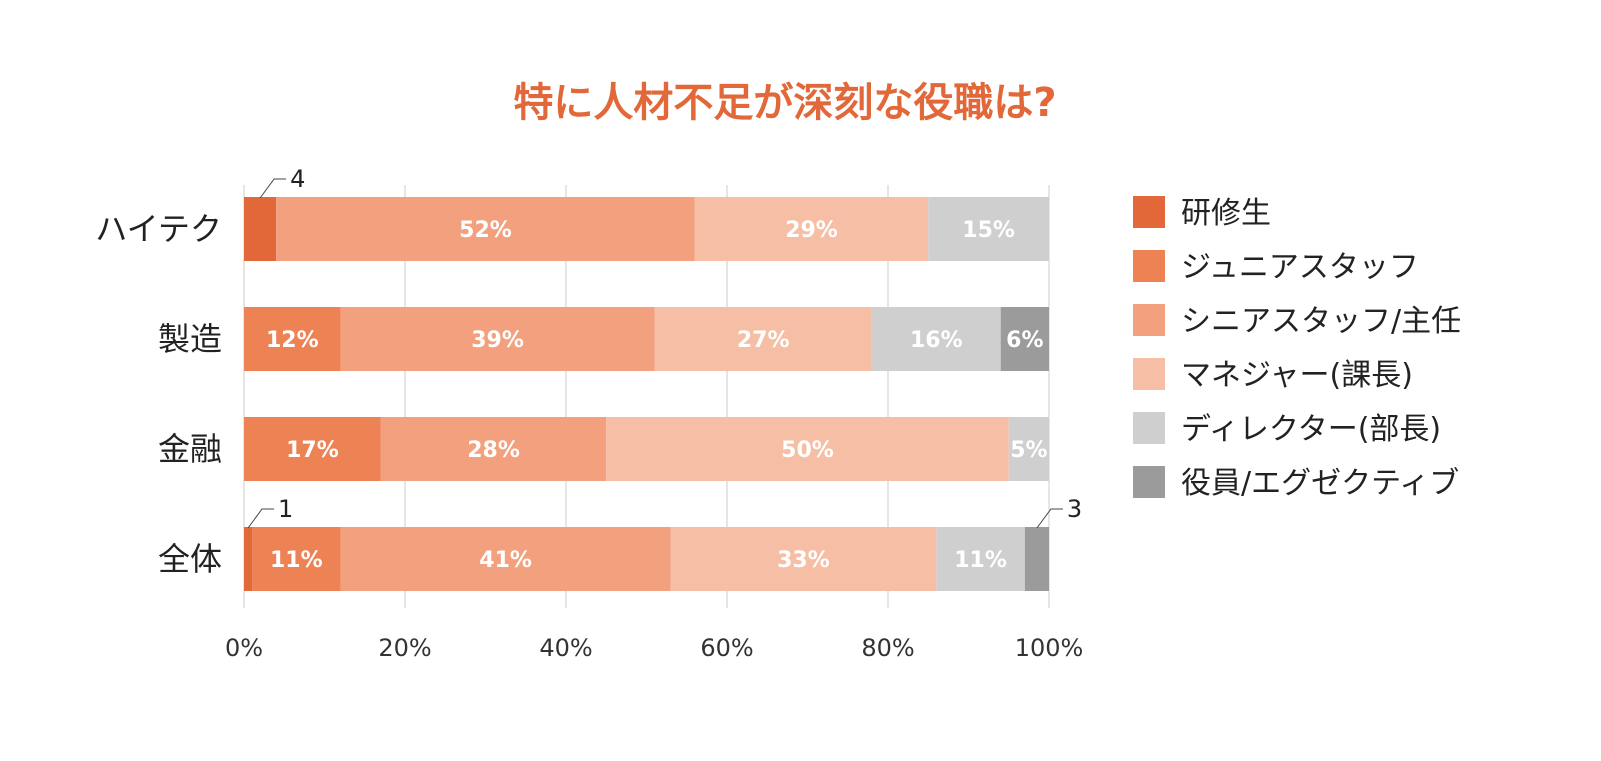 The image size is (1601, 761). I want to click on legend-label: ジュニアスタッフ, so click(1300, 267).